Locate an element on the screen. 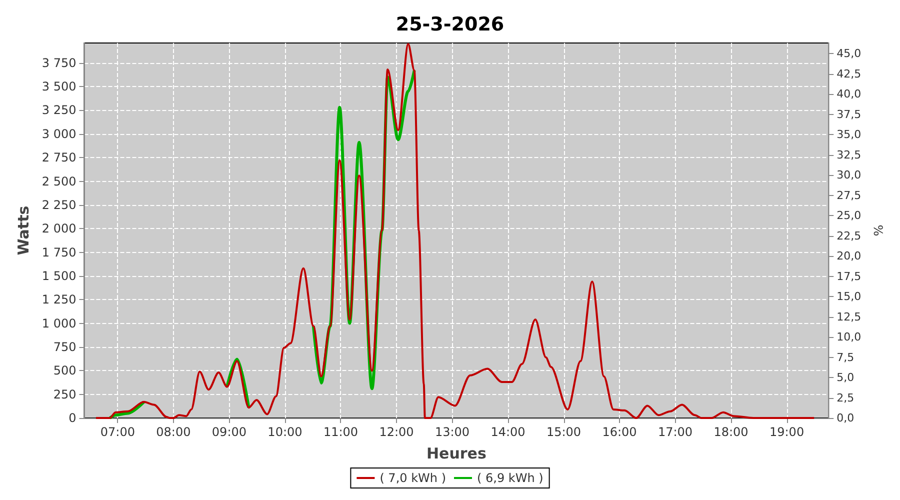  y-tick-label: 3 500 is located at coordinates (59, 87).